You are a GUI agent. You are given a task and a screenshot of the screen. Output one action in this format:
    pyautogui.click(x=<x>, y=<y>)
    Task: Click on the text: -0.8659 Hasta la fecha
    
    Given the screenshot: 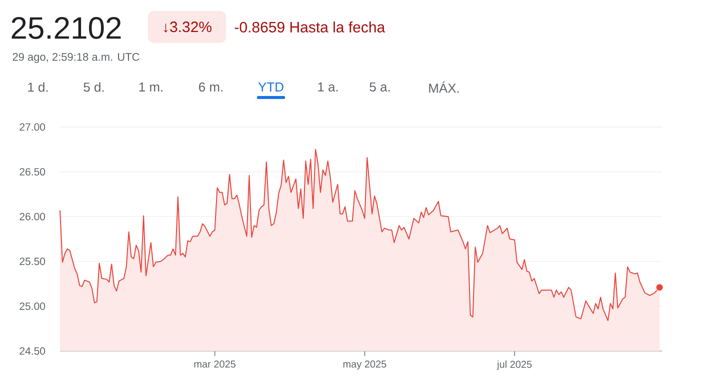 What is the action you would take?
    pyautogui.click(x=310, y=26)
    